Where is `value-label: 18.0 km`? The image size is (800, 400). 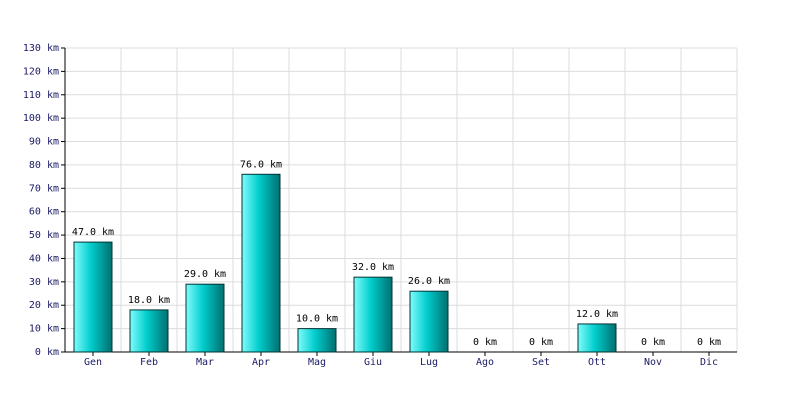
value-label: 18.0 km is located at coordinates (149, 300).